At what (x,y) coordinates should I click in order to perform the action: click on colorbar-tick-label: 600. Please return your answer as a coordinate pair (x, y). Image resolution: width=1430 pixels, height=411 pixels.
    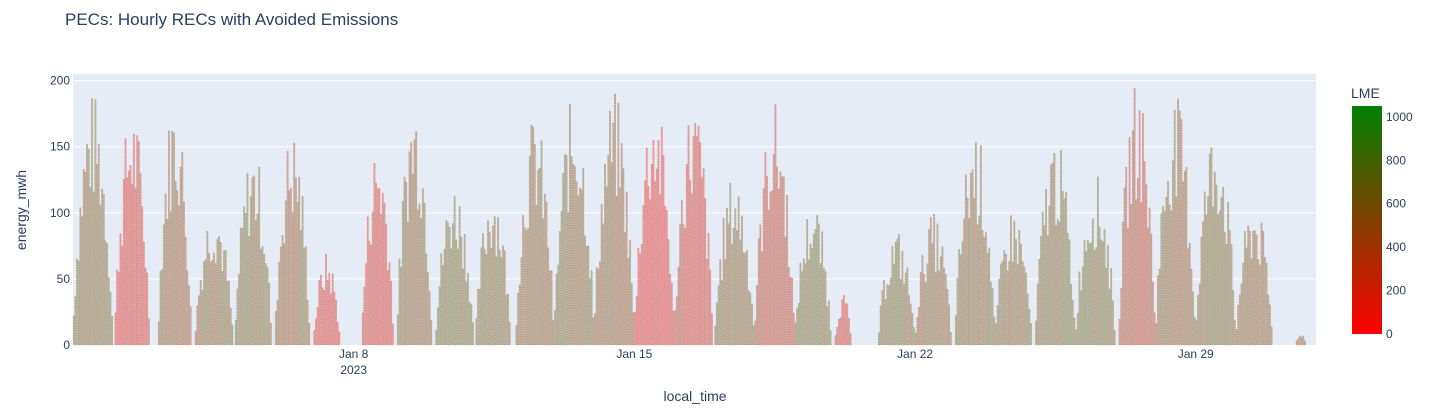
    Looking at the image, I should click on (1396, 204).